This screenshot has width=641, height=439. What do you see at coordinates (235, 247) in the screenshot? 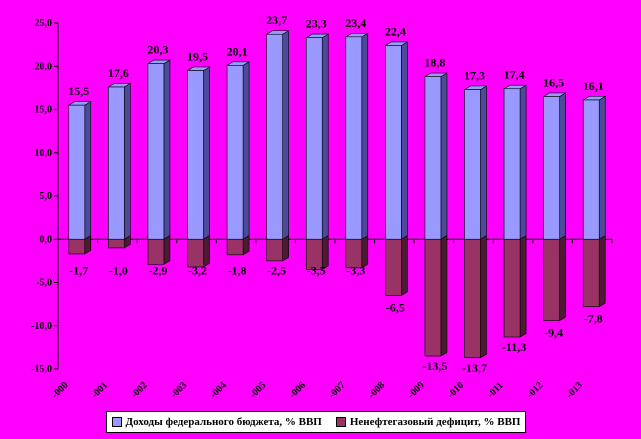
I see `bar-deficit-2004-front` at bounding box center [235, 247].